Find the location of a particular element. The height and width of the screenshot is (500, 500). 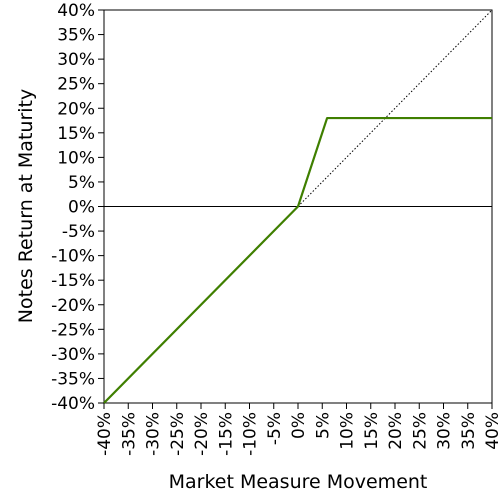

x-tick-label: -25% is located at coordinates (178, 434).